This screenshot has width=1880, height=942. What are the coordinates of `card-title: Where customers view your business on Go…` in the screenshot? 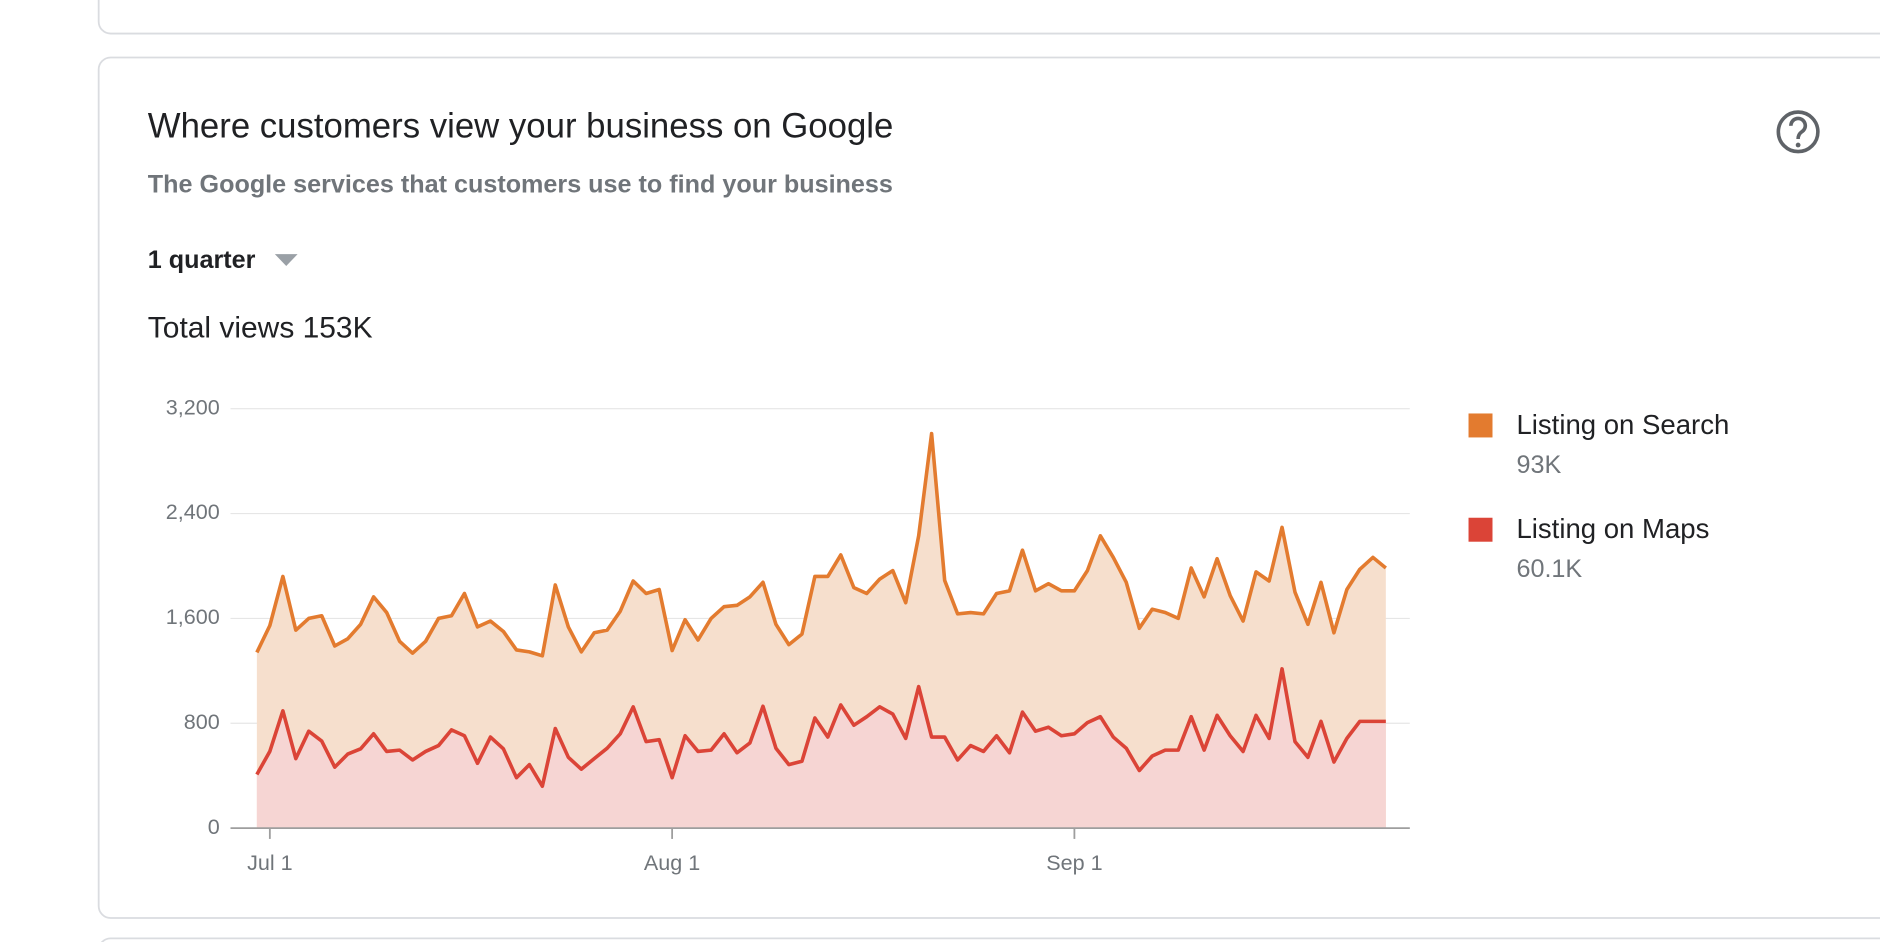 It's located at (521, 126).